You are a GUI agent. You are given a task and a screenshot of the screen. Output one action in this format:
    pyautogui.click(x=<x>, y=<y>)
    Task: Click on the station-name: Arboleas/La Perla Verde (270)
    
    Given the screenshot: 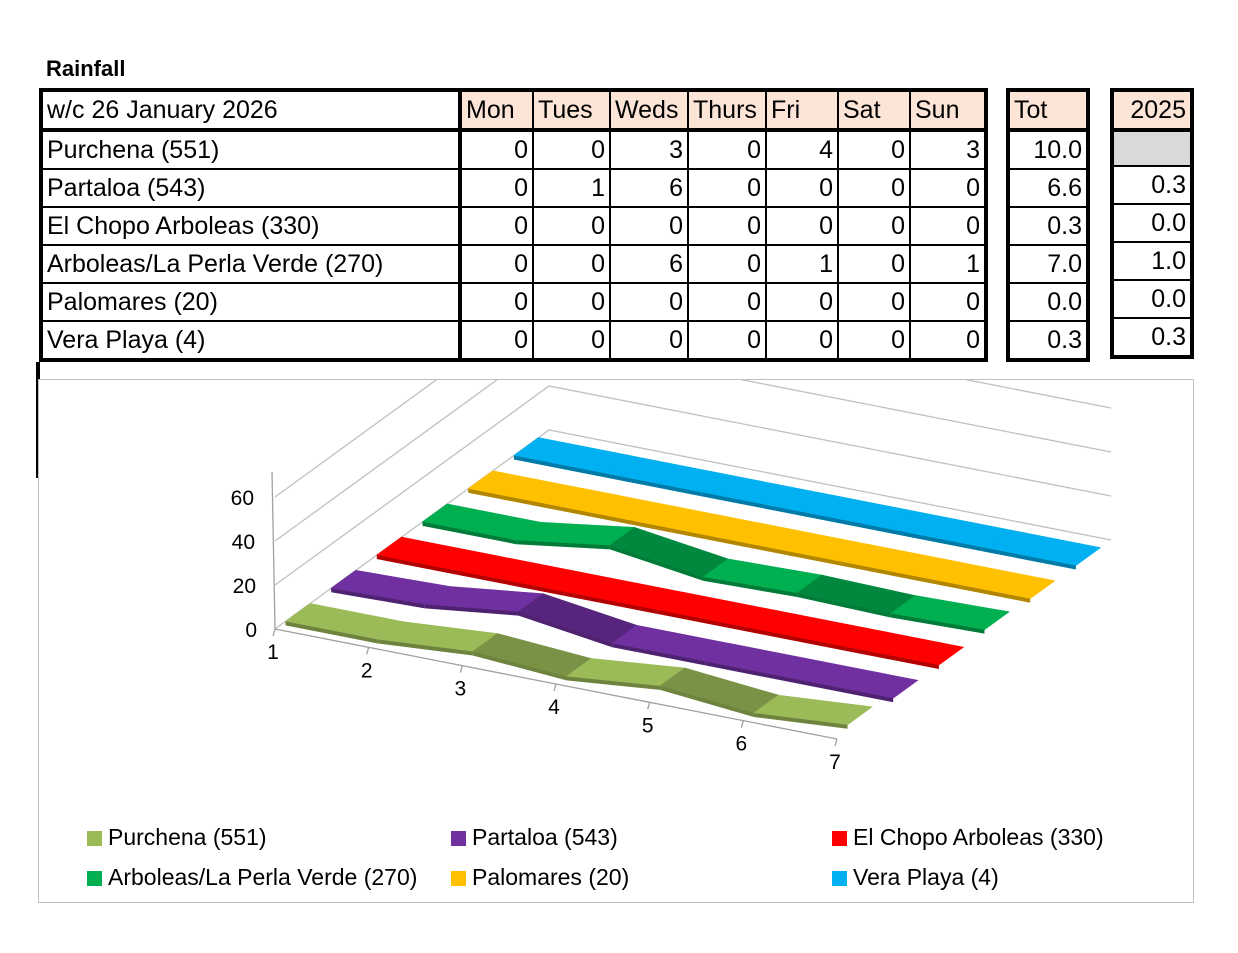 What is the action you would take?
    pyautogui.click(x=251, y=264)
    